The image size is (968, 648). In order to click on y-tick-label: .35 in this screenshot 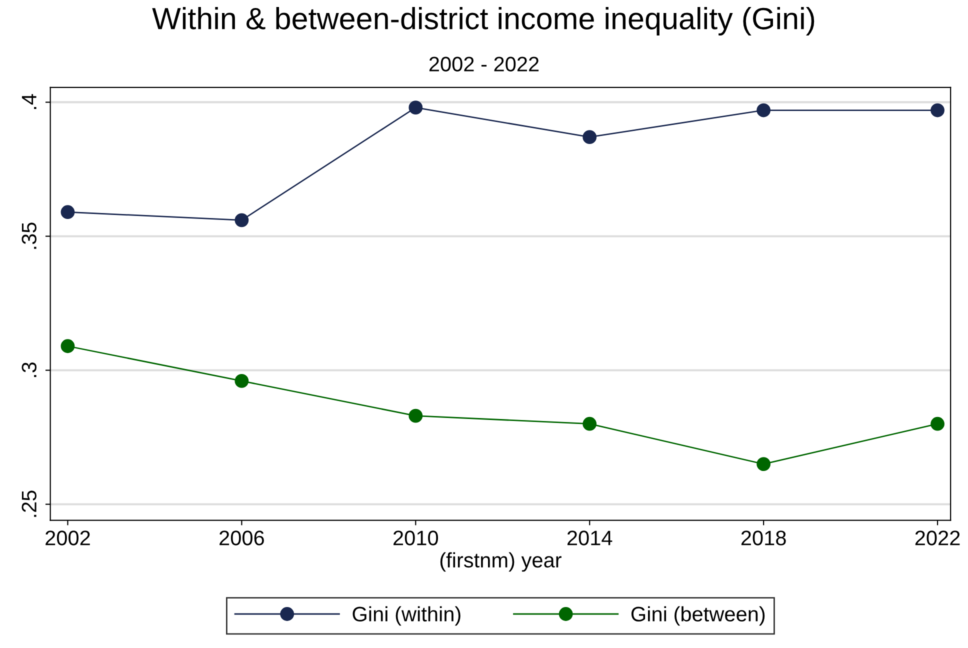, I will do `click(29, 235)`.